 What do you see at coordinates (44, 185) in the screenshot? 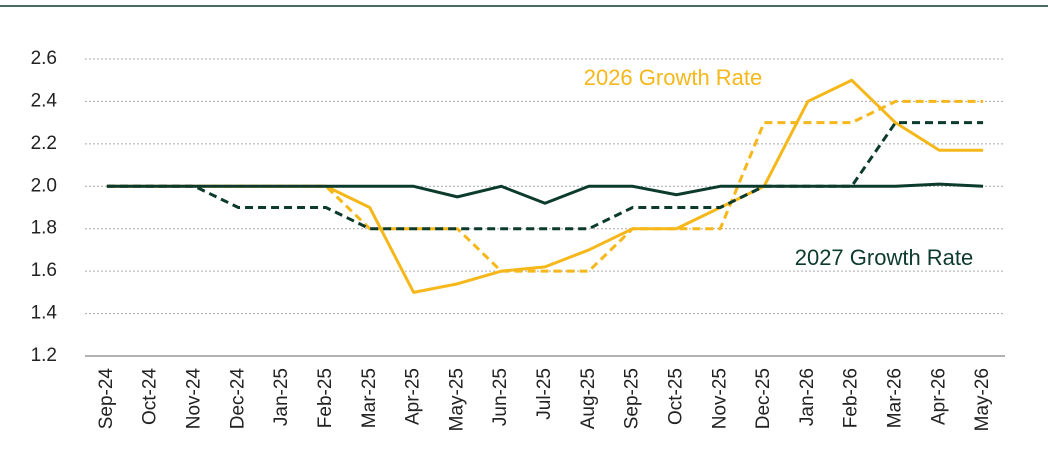
I see `y-tick-label: 2.0` at bounding box center [44, 185].